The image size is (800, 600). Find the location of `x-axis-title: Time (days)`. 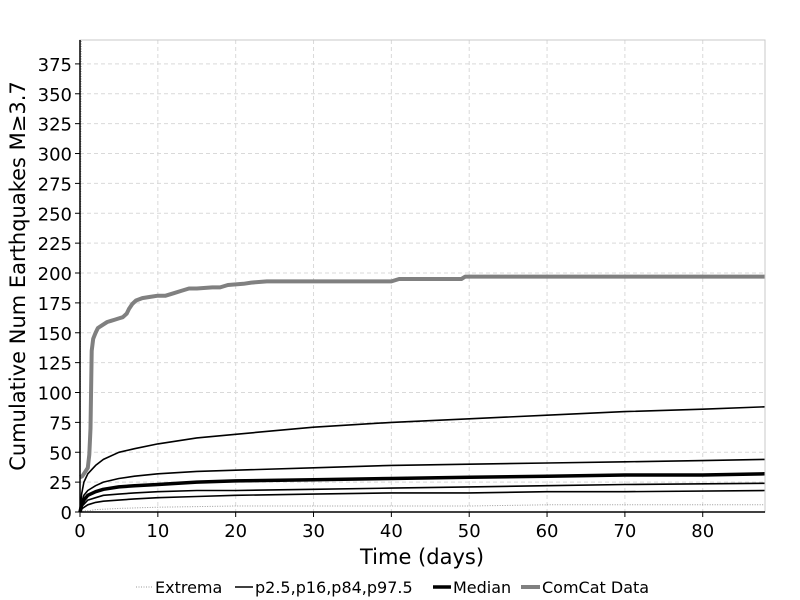

x-axis-title: Time (days) is located at coordinates (421, 557).